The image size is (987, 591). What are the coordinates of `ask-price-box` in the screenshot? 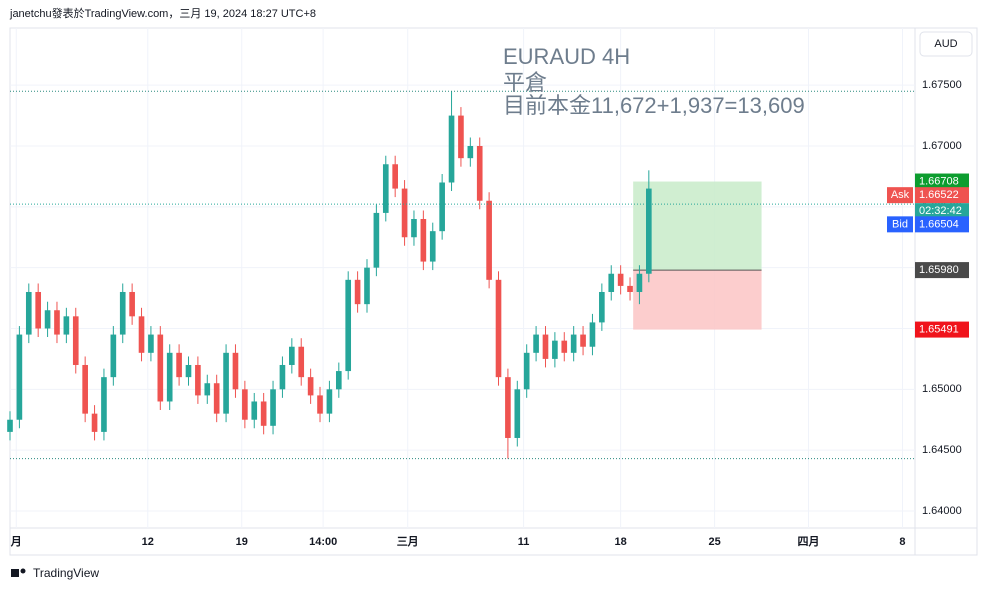 It's located at (942, 195).